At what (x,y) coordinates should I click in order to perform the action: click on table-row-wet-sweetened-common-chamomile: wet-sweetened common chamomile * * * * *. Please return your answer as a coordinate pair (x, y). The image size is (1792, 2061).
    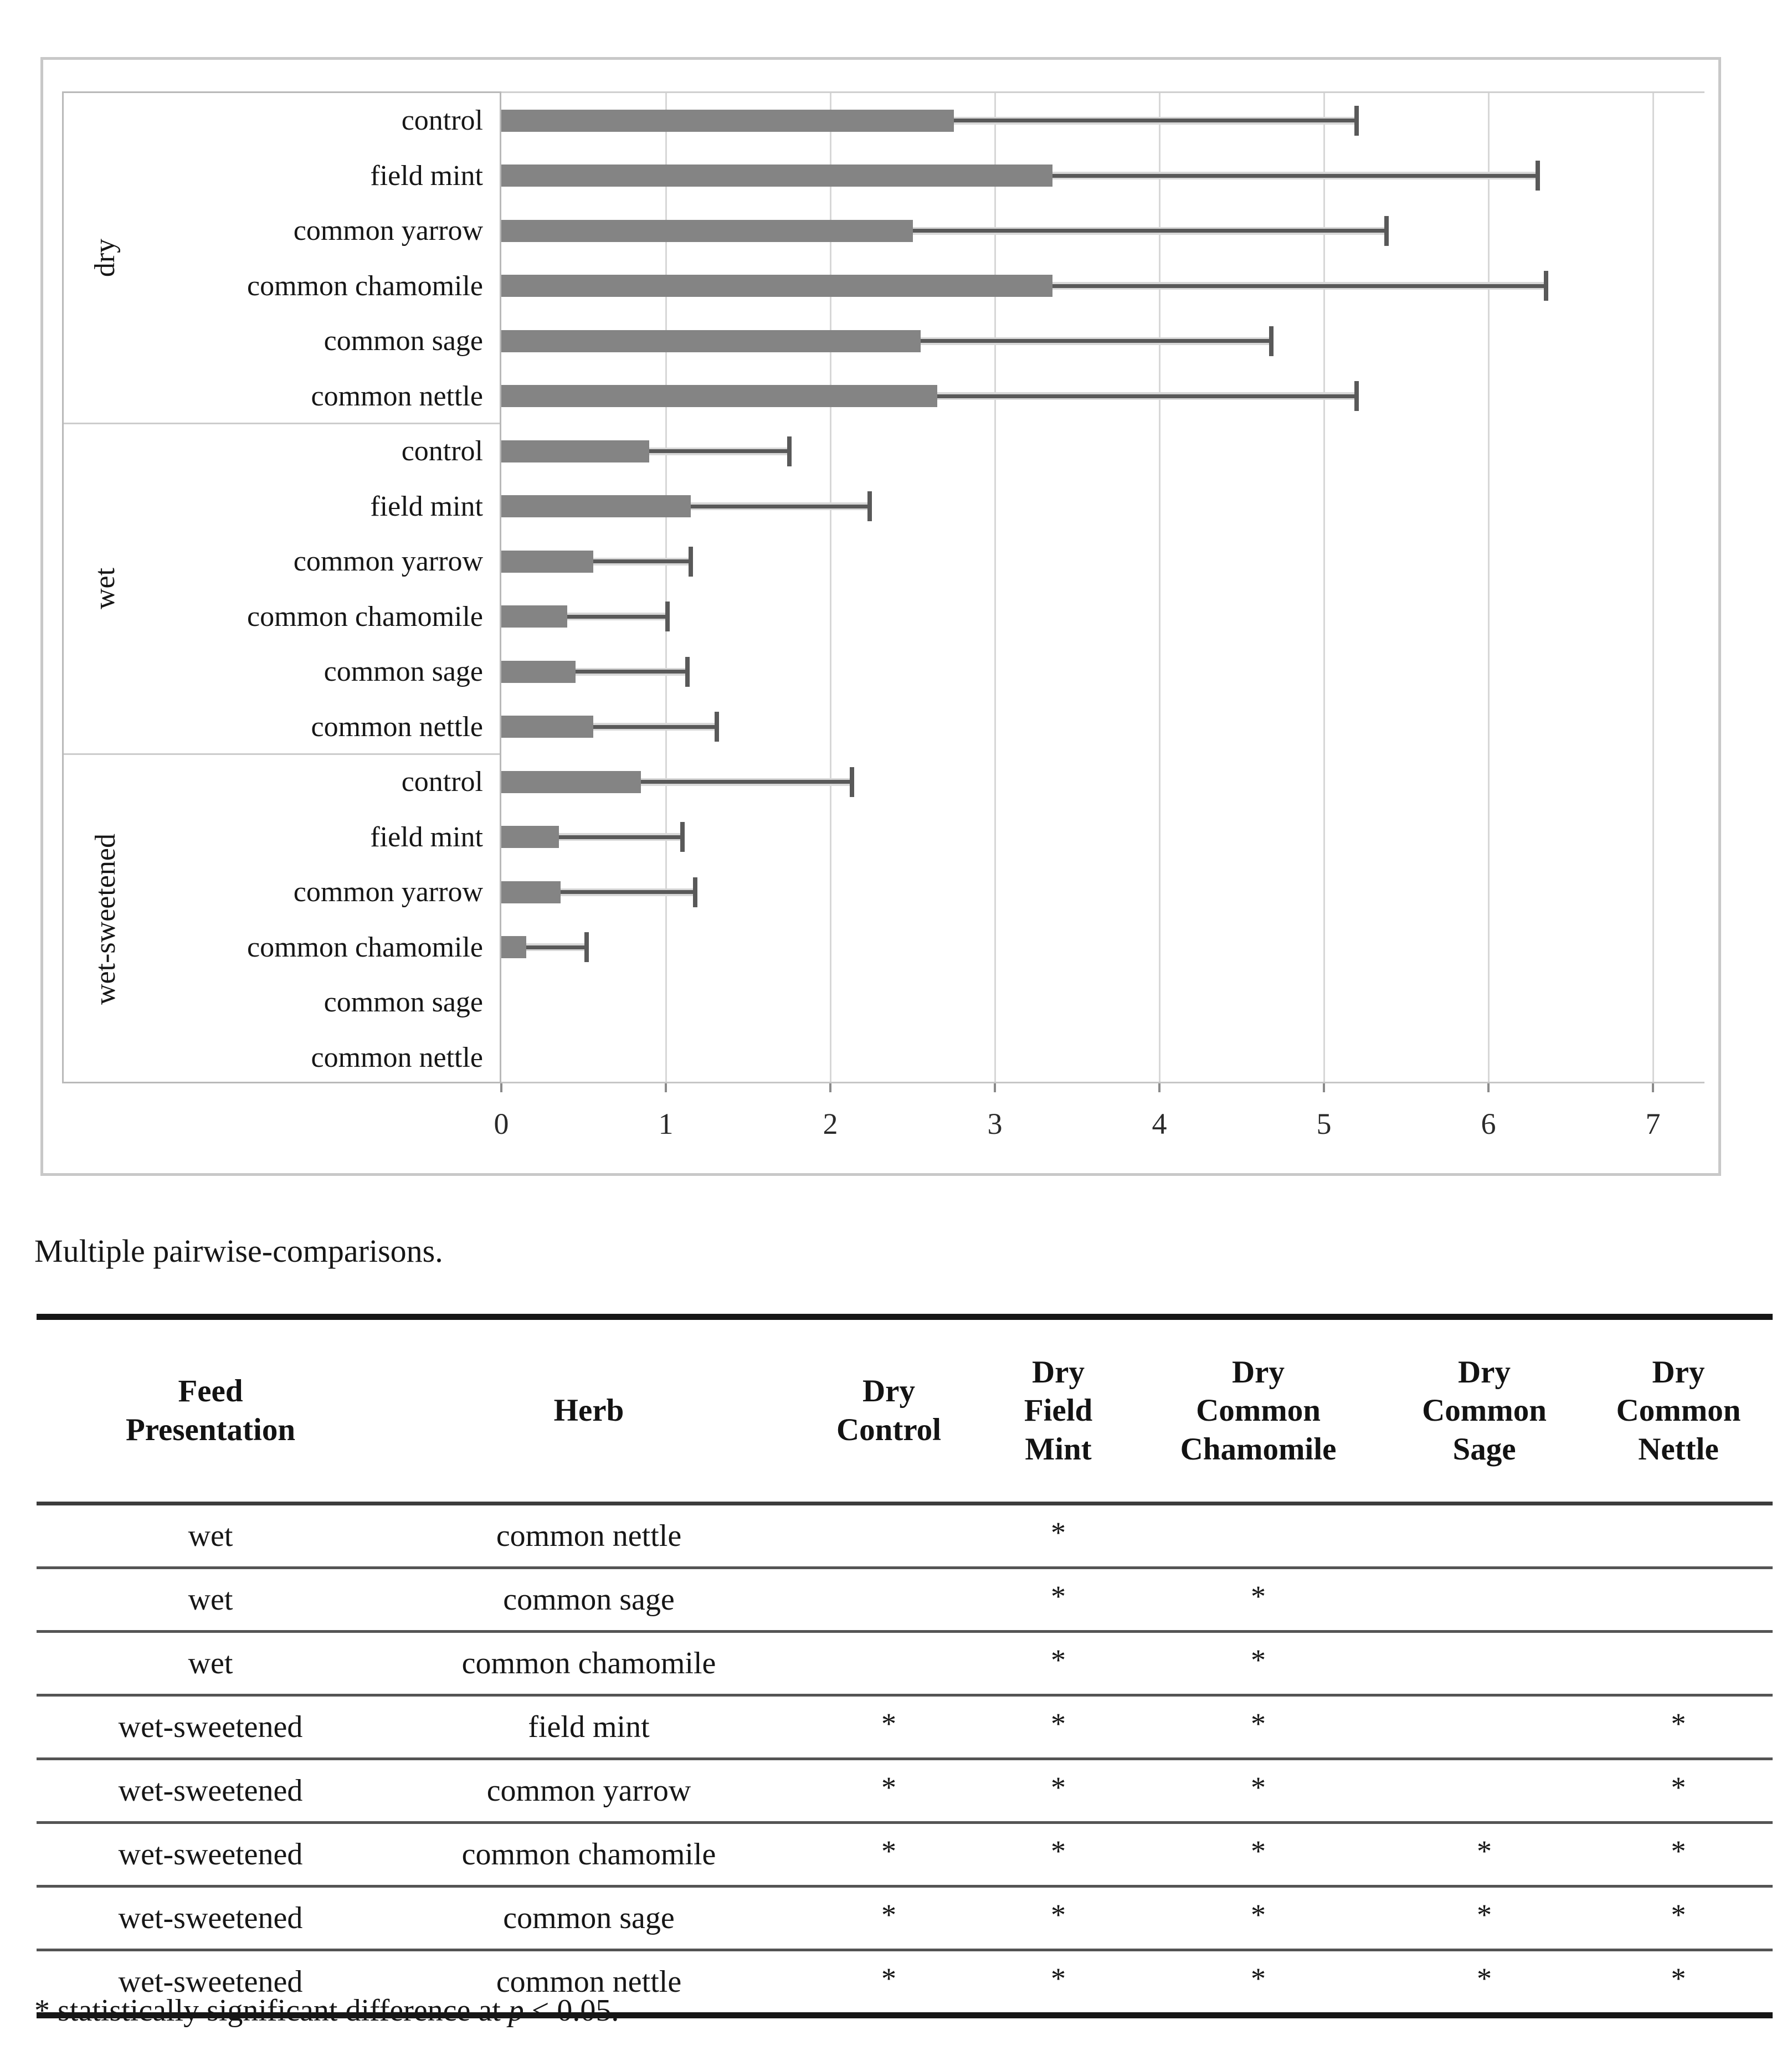
    Looking at the image, I should click on (905, 1855).